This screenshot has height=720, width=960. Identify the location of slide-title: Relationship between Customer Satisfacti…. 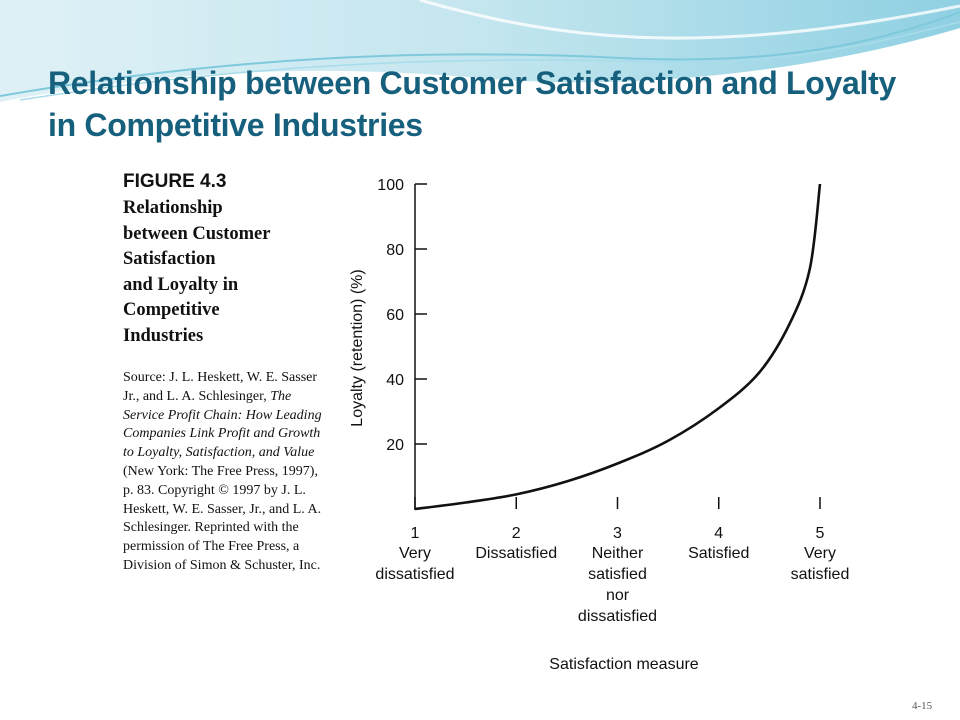
(472, 104).